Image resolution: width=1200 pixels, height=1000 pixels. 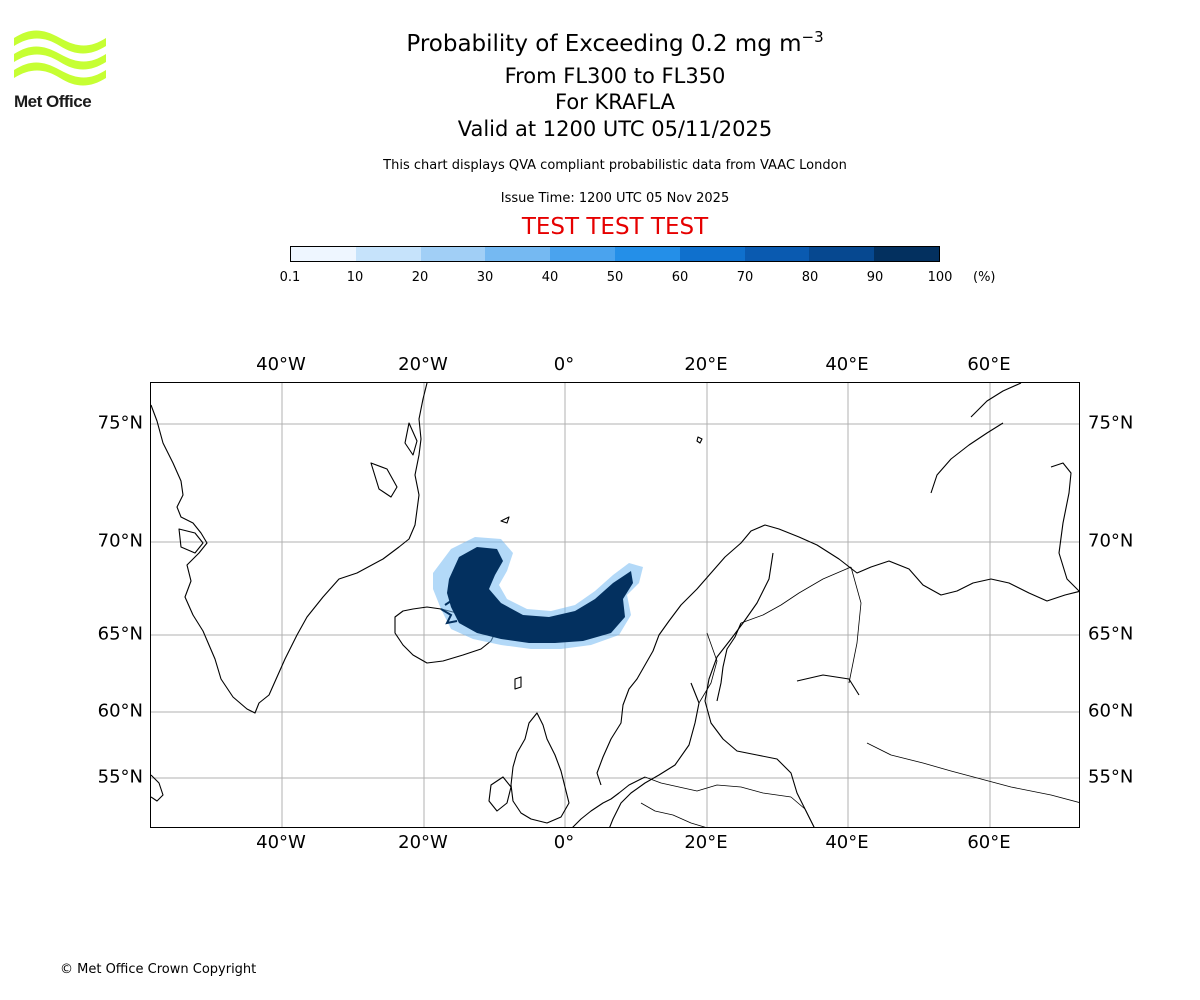 I want to click on latitude-label-left: 55°N, so click(x=120, y=777).